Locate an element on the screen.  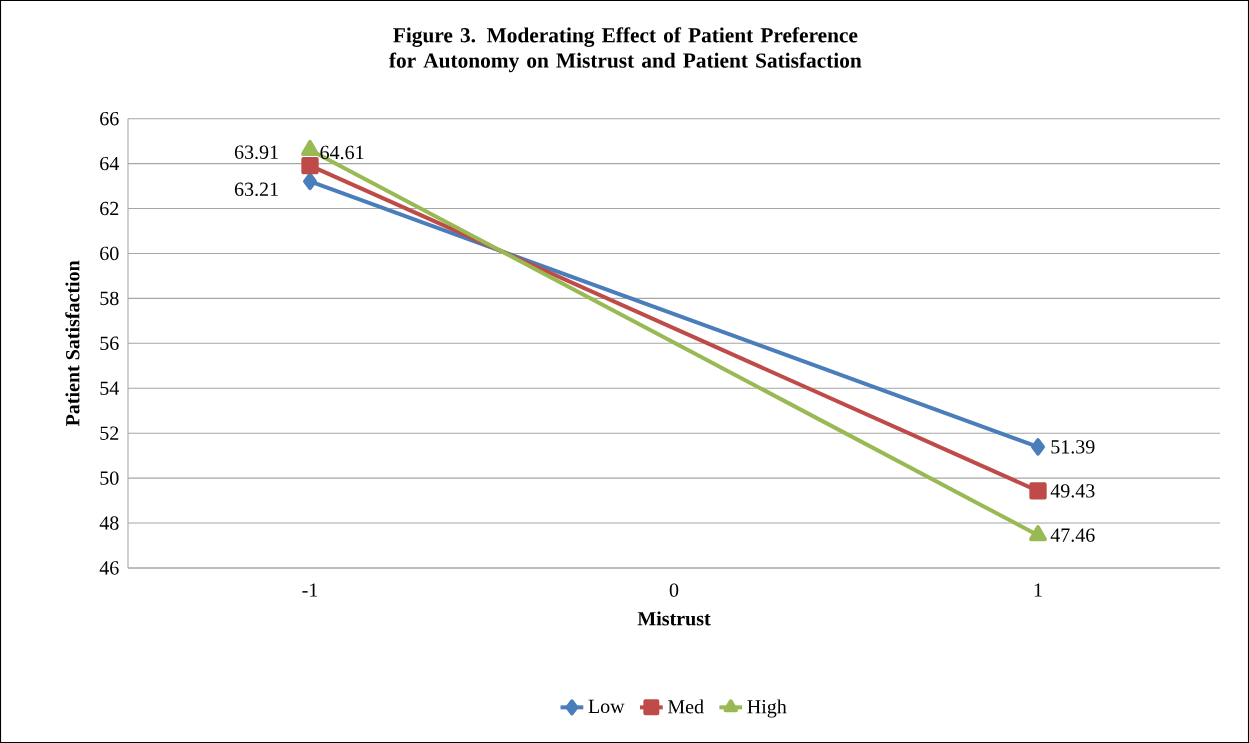
y-tick-label: 60 is located at coordinates (109, 253).